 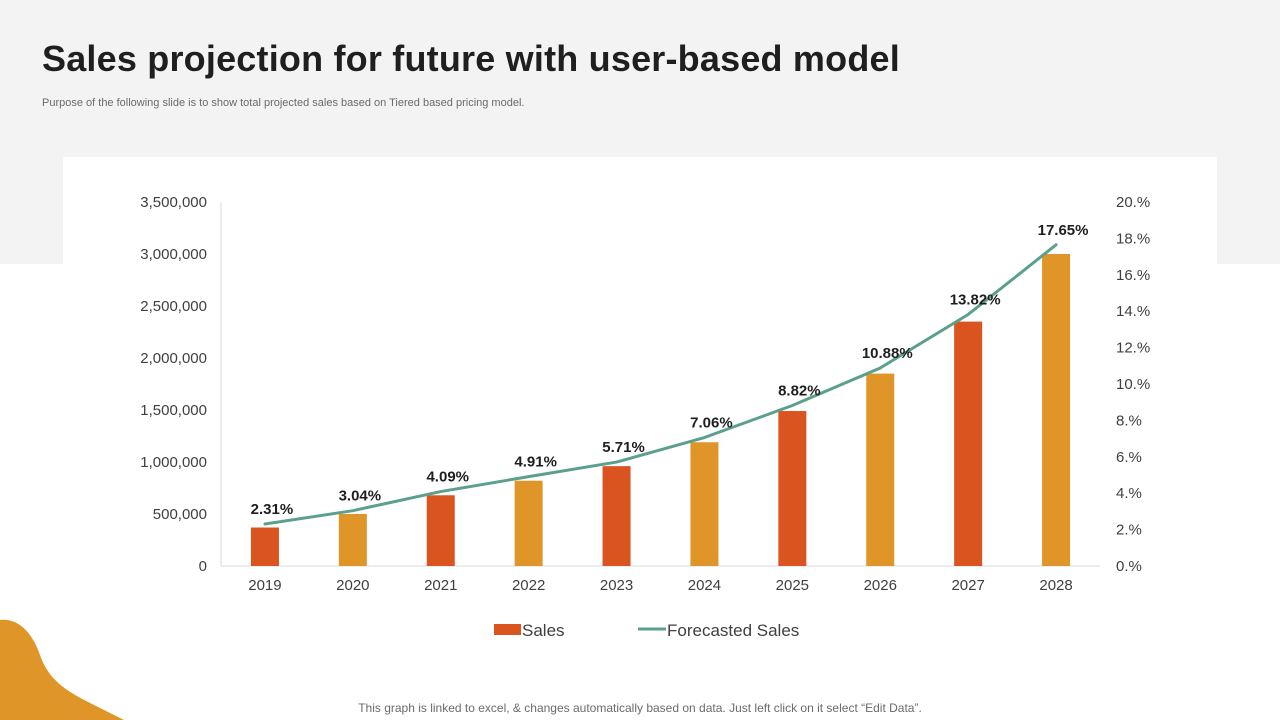 What do you see at coordinates (440, 530) in the screenshot?
I see `bar-sales-2021` at bounding box center [440, 530].